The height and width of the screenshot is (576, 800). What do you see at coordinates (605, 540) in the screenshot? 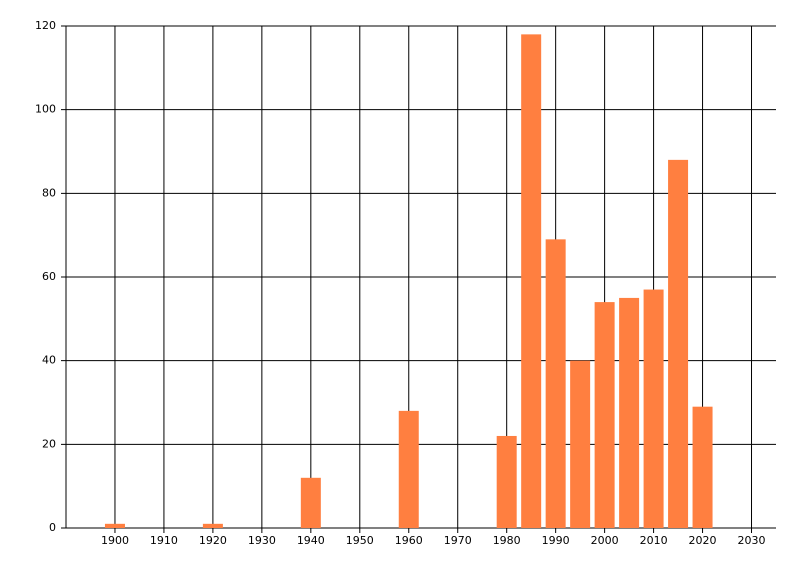
I see `x-tick-label: 2000` at bounding box center [605, 540].